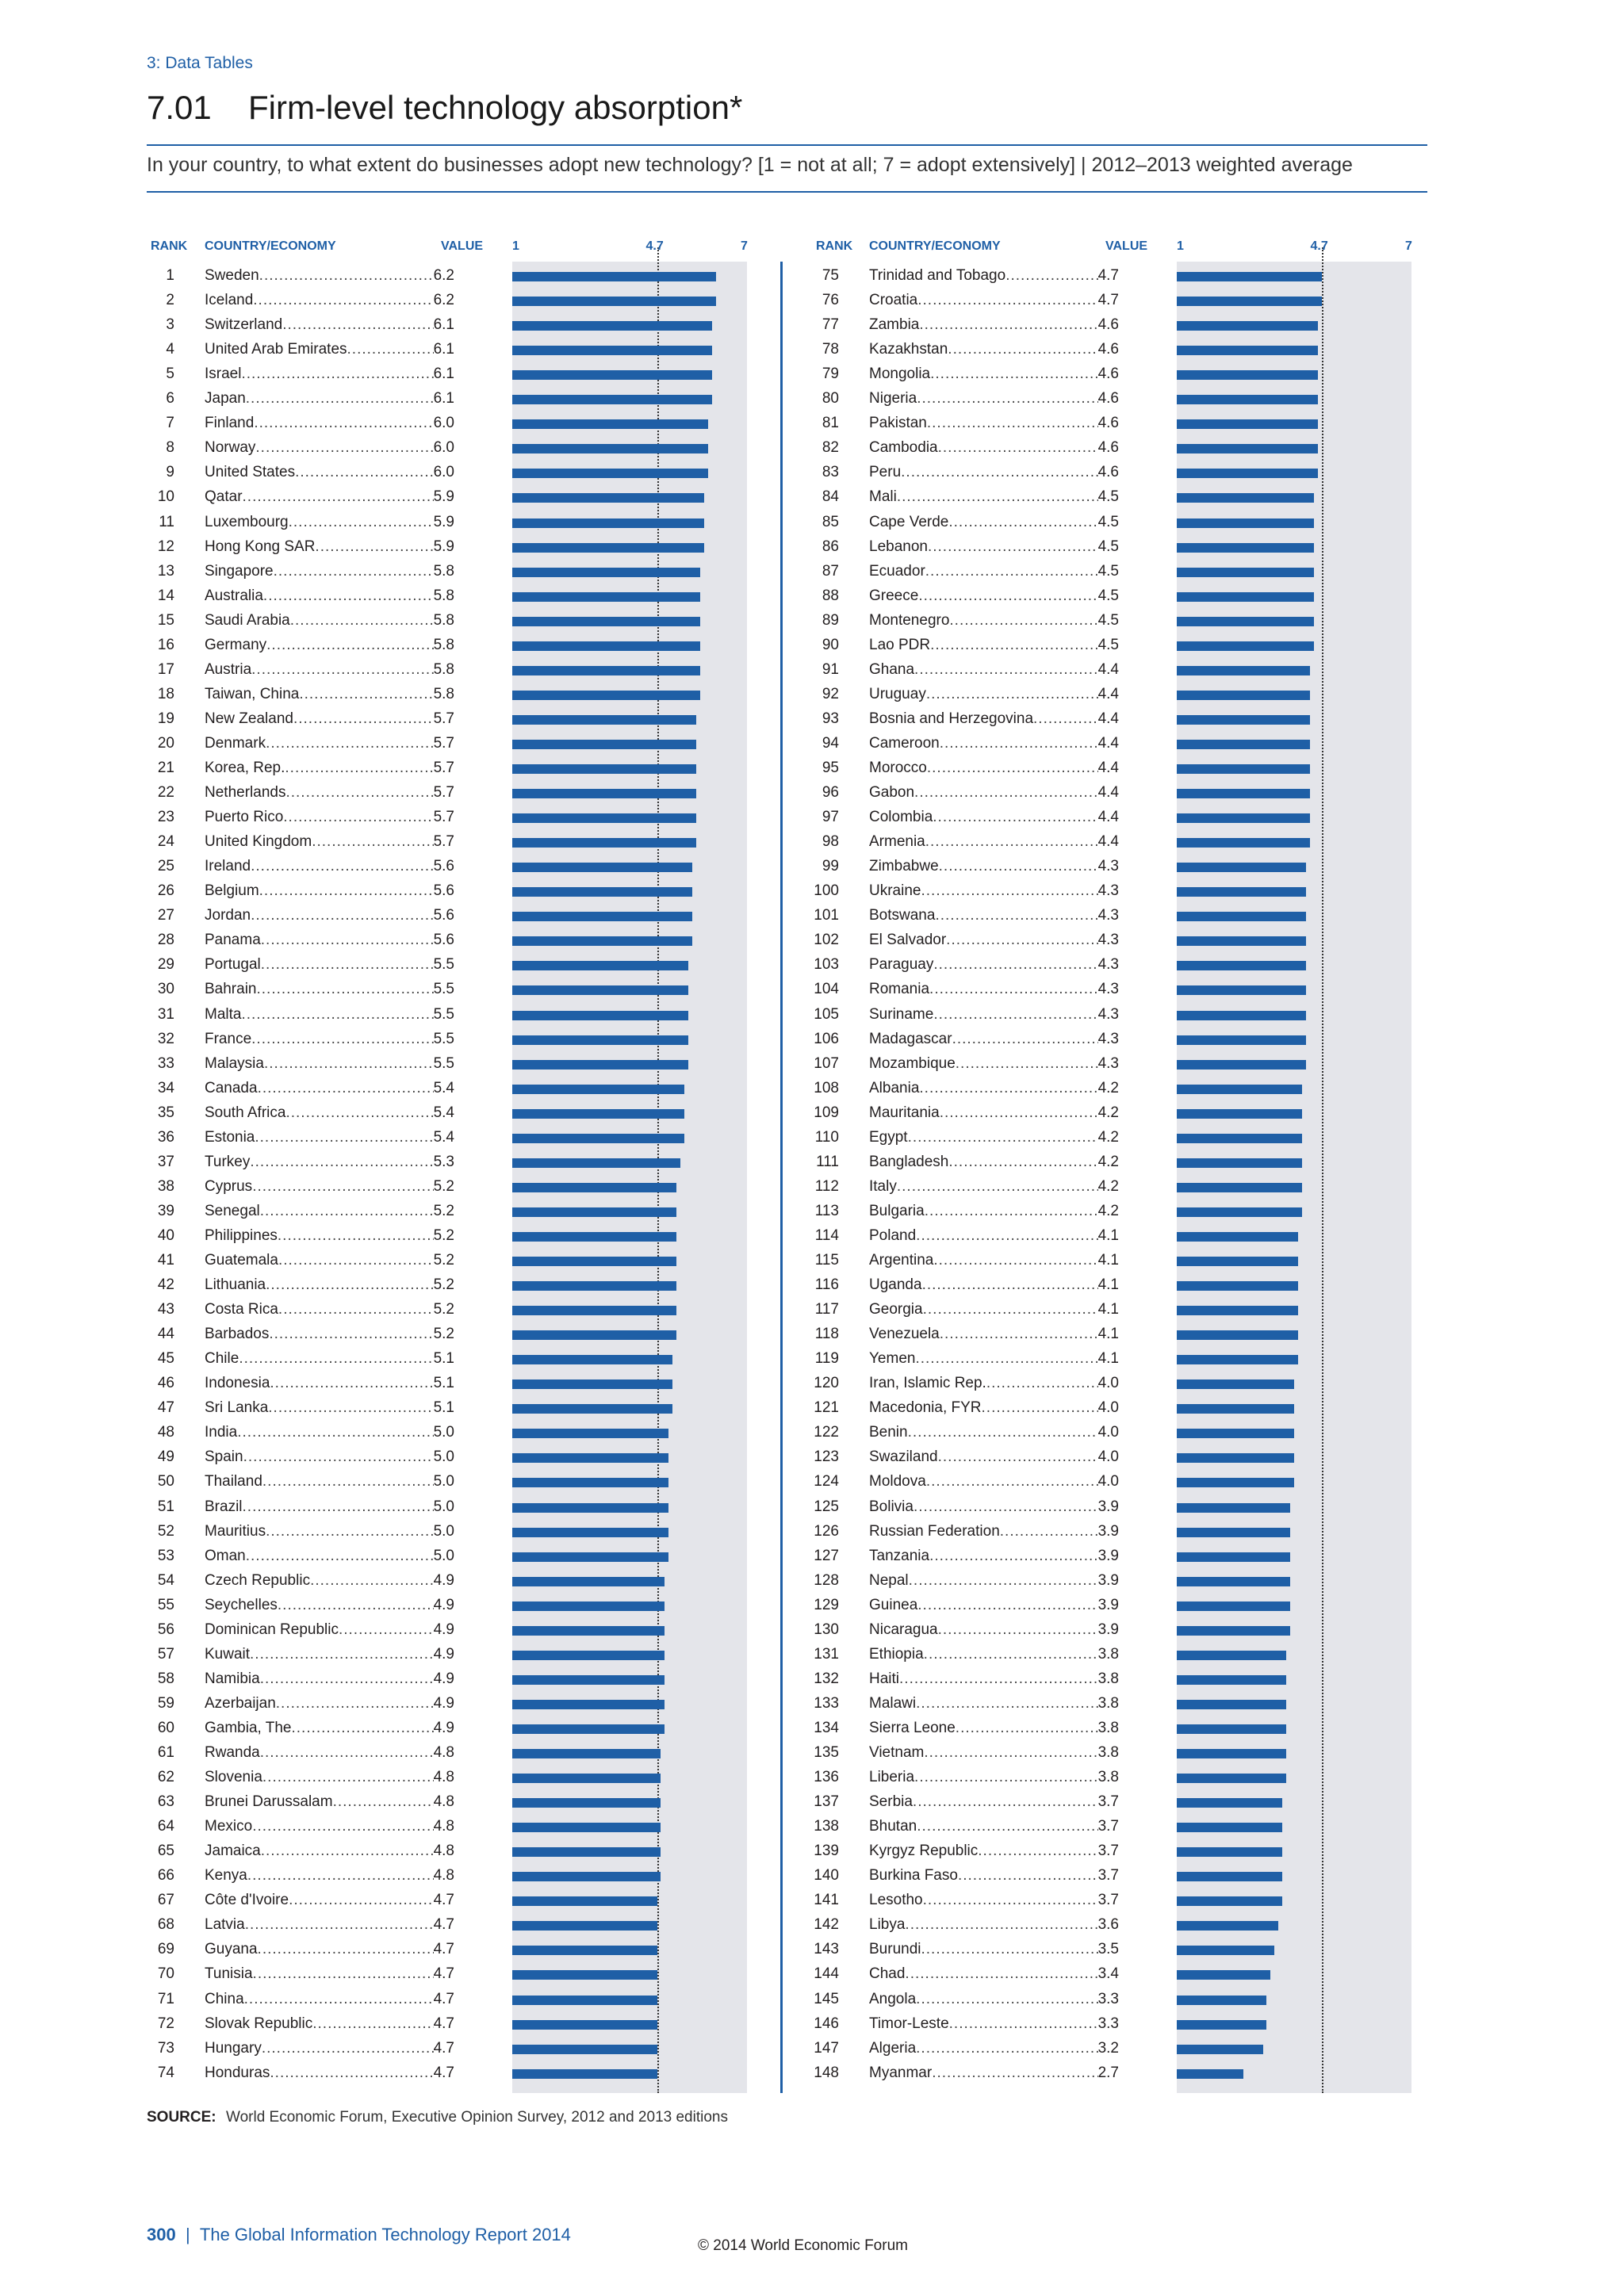  What do you see at coordinates (893, 1359) in the screenshot?
I see `country-name: Yemen` at bounding box center [893, 1359].